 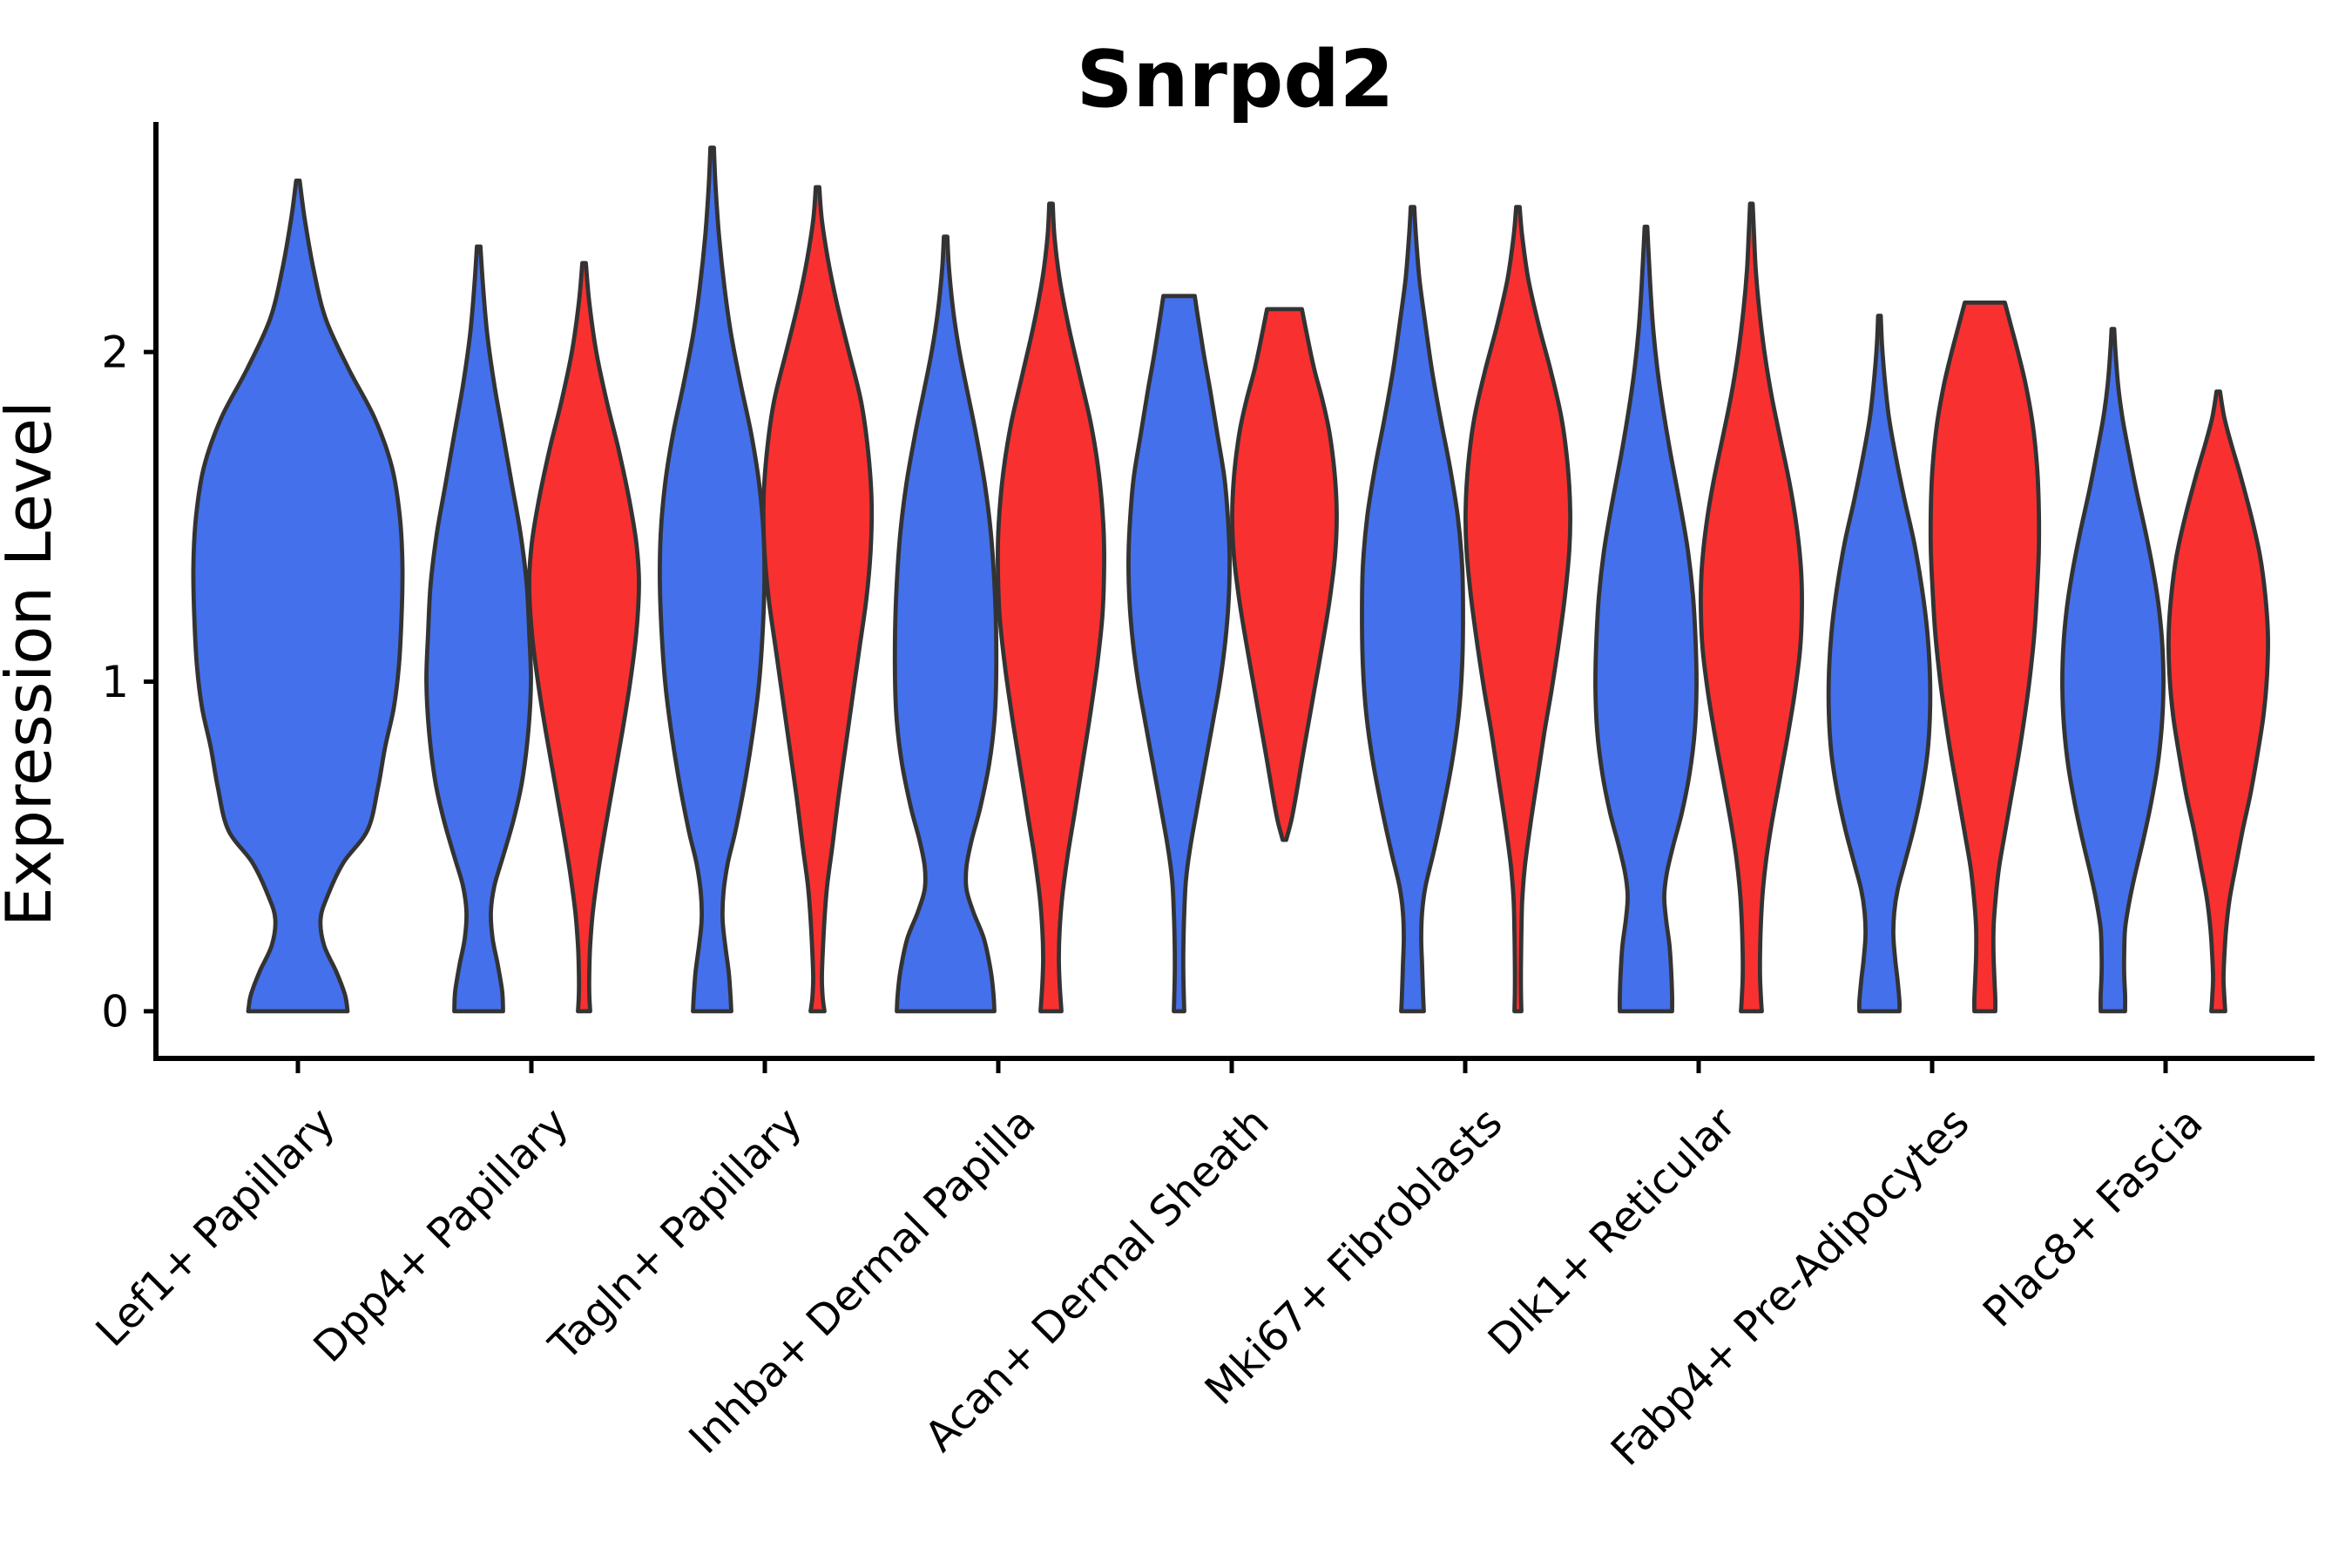 What do you see at coordinates (115, 1012) in the screenshot?
I see `y-tick-label: 0` at bounding box center [115, 1012].